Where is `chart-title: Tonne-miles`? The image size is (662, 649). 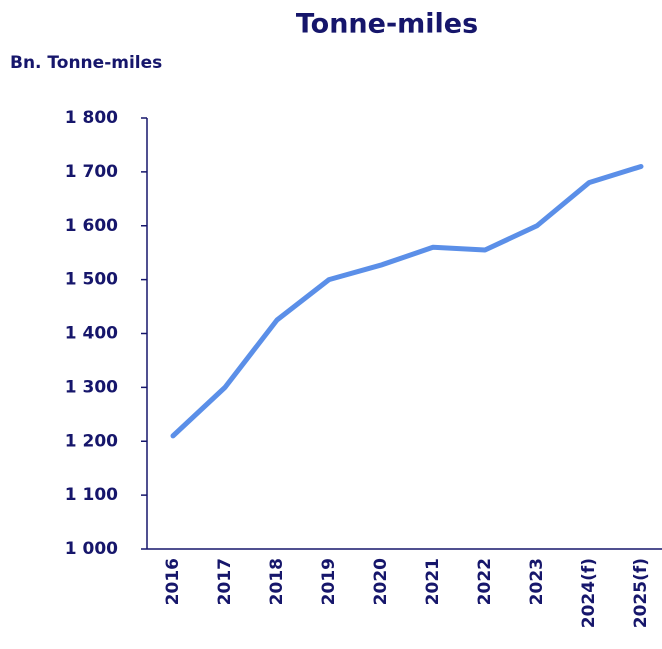
chart-title: Tonne-miles is located at coordinates (387, 24).